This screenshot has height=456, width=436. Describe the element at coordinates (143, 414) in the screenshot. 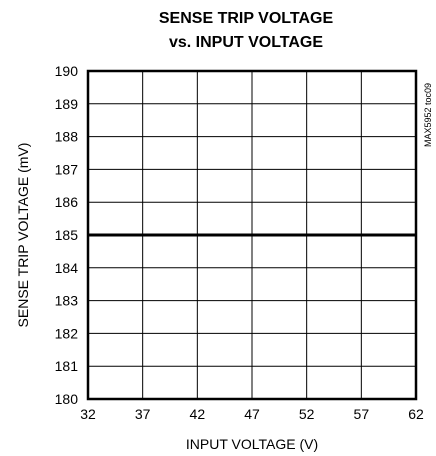

I see `x-tick-label: 37` at that location.